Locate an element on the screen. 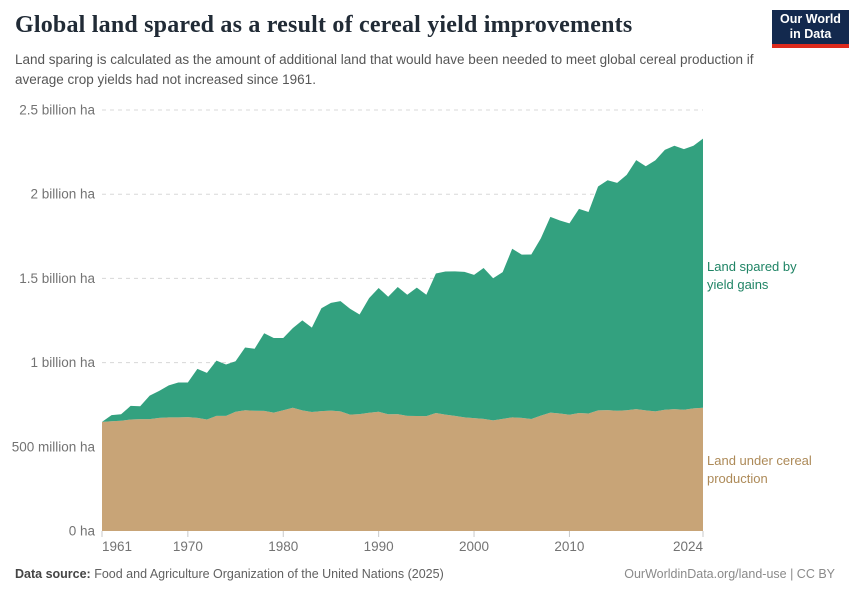 Image resolution: width=850 pixels, height=600 pixels. x-axis-tick-label: 1970 is located at coordinates (188, 546).